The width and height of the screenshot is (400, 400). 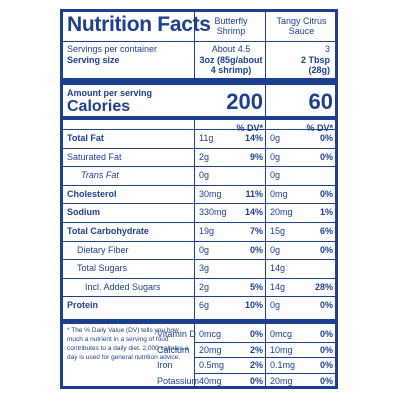 I want to click on column-2-dv: 6%, so click(x=326, y=231).